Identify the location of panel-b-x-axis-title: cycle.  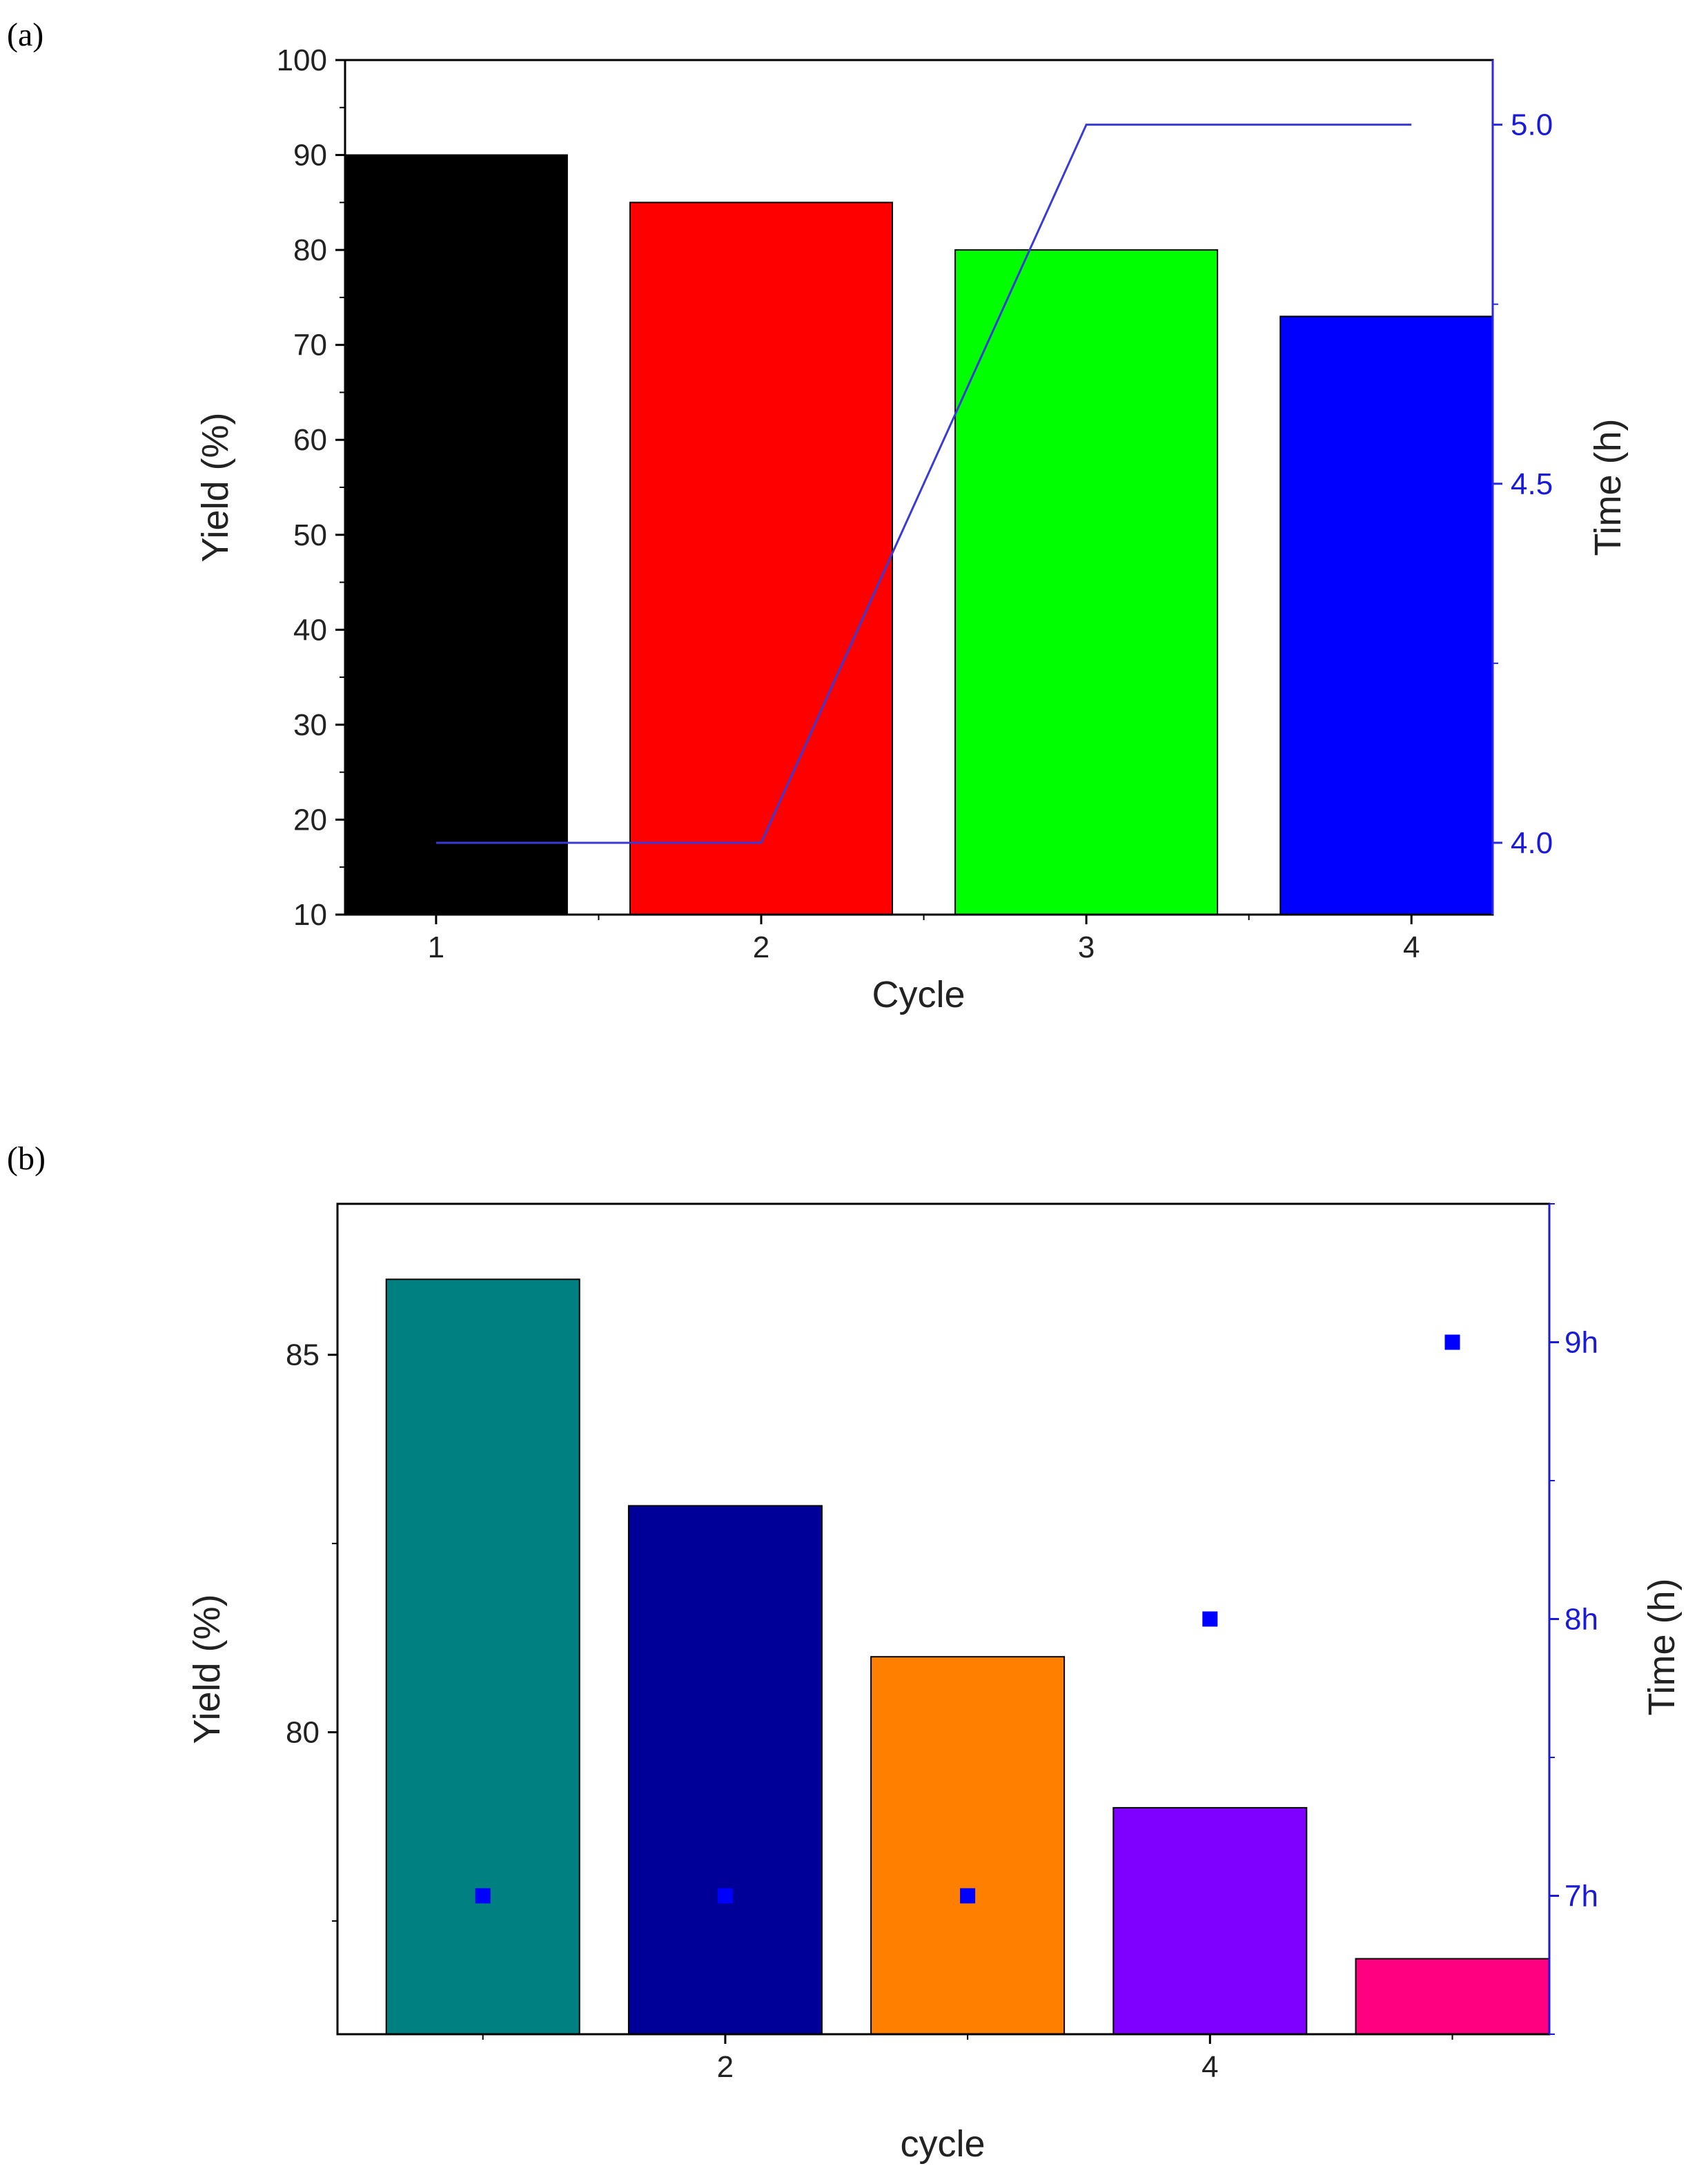
(942, 2144).